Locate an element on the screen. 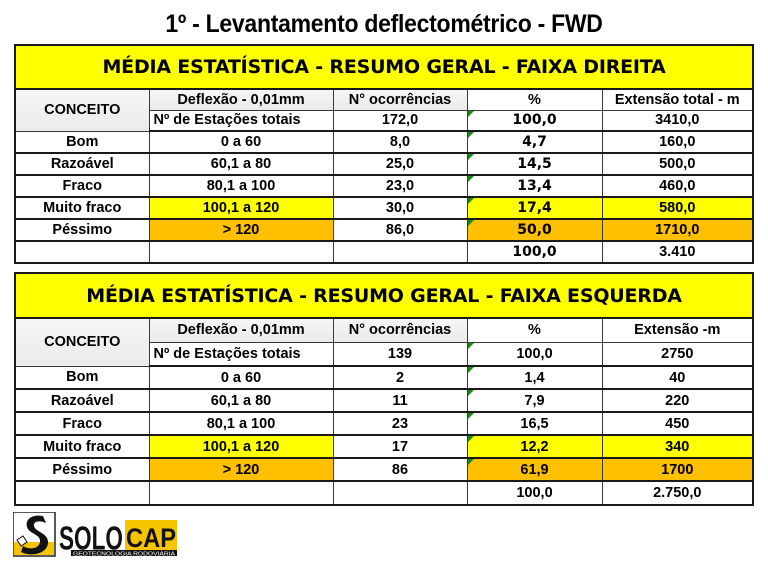 This screenshot has height=572, width=768. solocap-s-logo-icon: SOLO CAP GEOTECNOLOGIA RODOVIÁRIA is located at coordinates (94, 534).